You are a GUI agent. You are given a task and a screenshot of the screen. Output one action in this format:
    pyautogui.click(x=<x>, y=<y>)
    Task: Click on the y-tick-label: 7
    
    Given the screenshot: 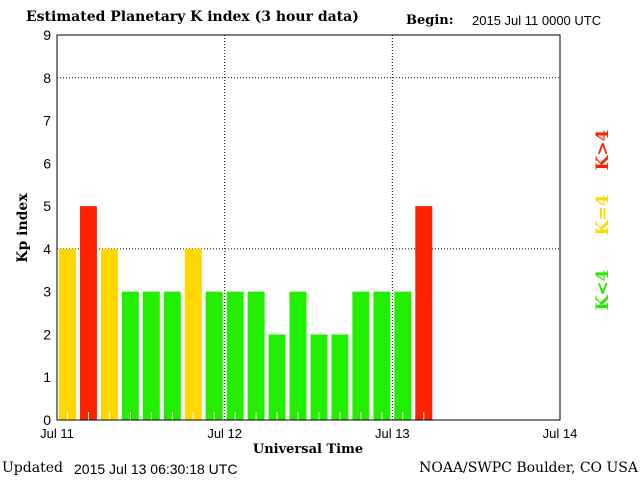 What is the action you would take?
    pyautogui.click(x=47, y=121)
    